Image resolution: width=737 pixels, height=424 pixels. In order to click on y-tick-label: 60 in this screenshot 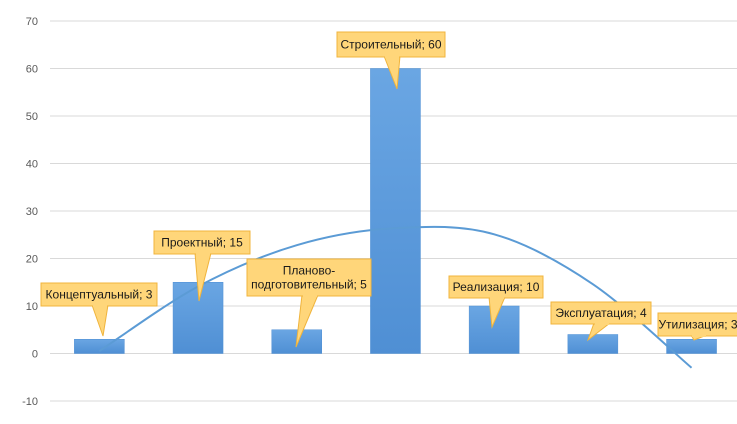, I will do `click(32, 70)`.